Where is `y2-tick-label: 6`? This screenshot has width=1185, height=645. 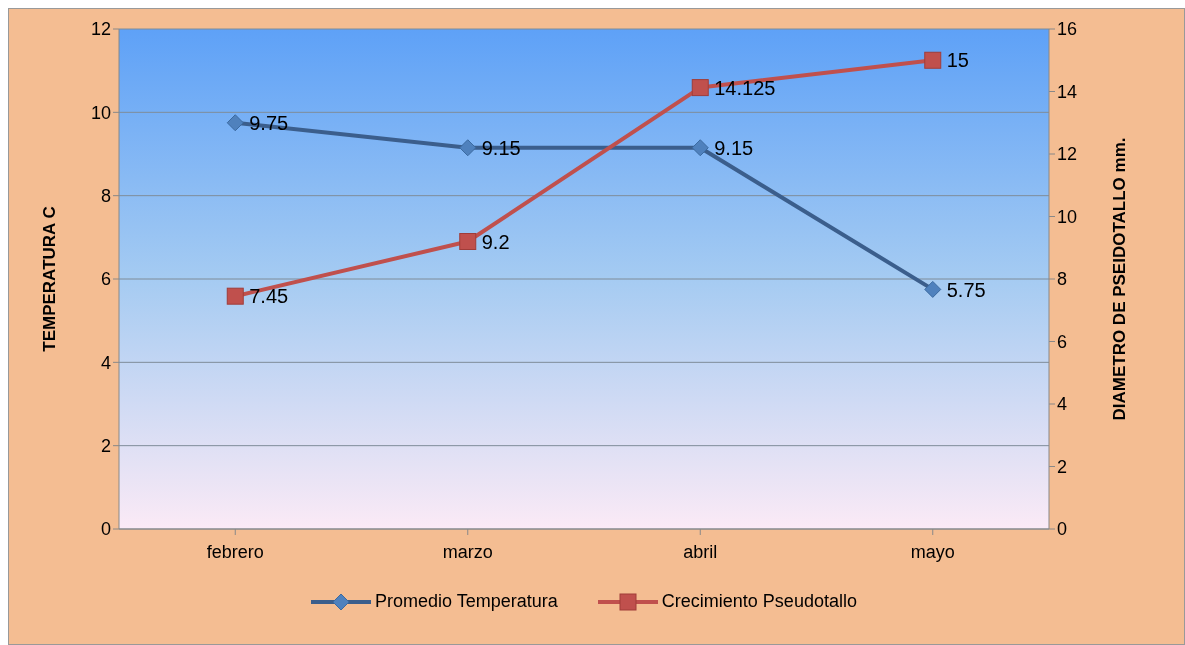 y2-tick-label: 6 is located at coordinates (1062, 341).